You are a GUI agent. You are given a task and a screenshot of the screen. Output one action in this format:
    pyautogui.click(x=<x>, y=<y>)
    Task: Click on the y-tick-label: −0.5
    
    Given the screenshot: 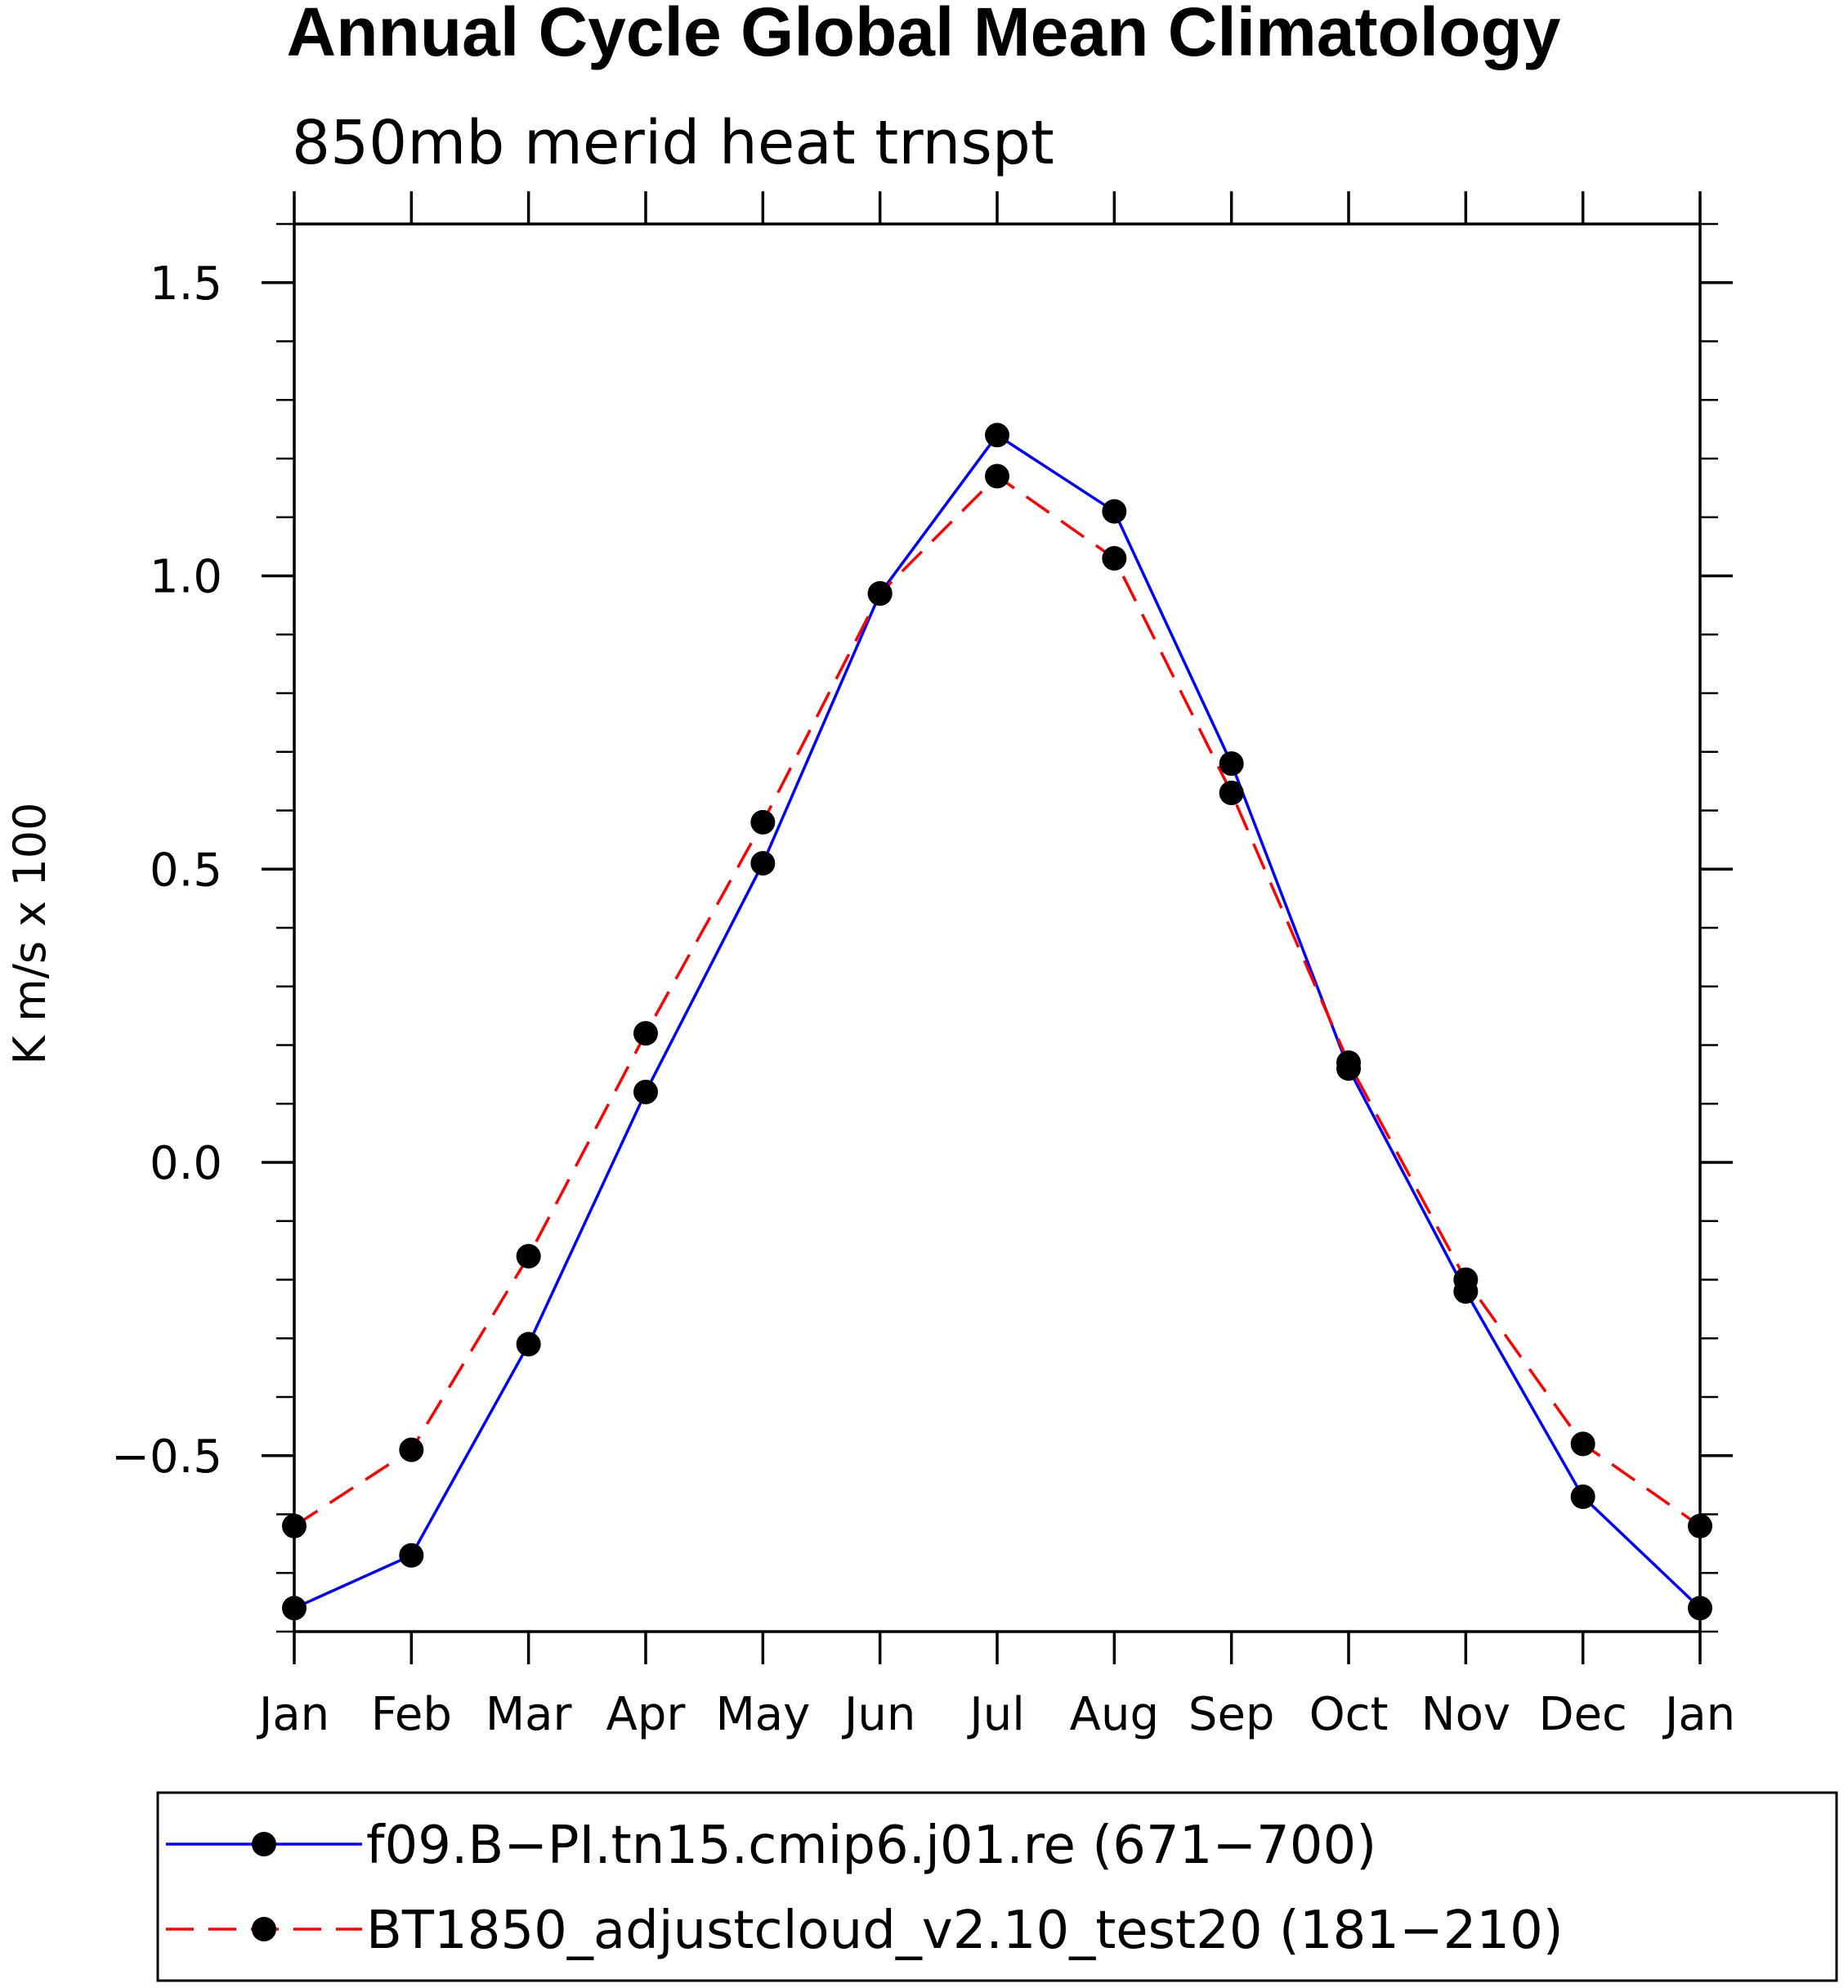 What is the action you would take?
    pyautogui.click(x=166, y=1457)
    